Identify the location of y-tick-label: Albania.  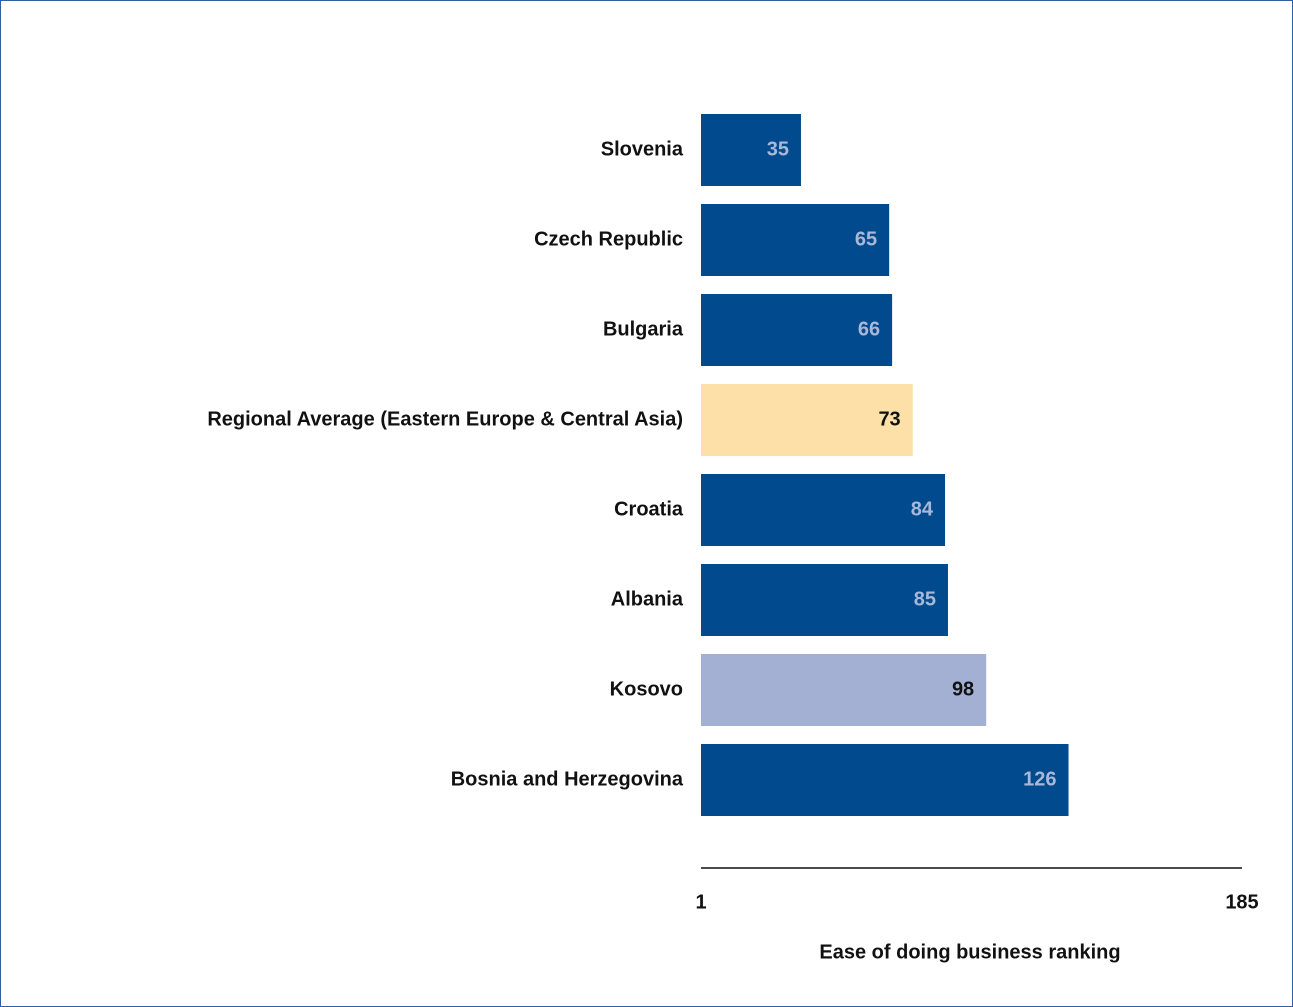
(647, 599).